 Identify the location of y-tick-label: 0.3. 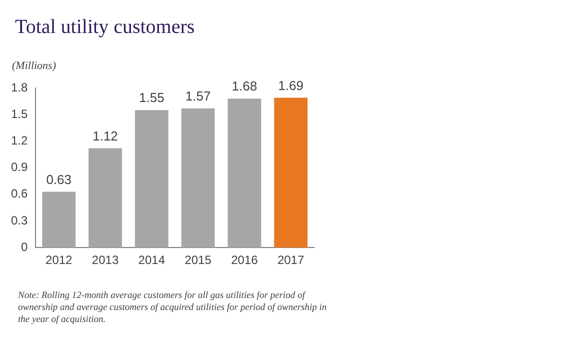
(19, 220).